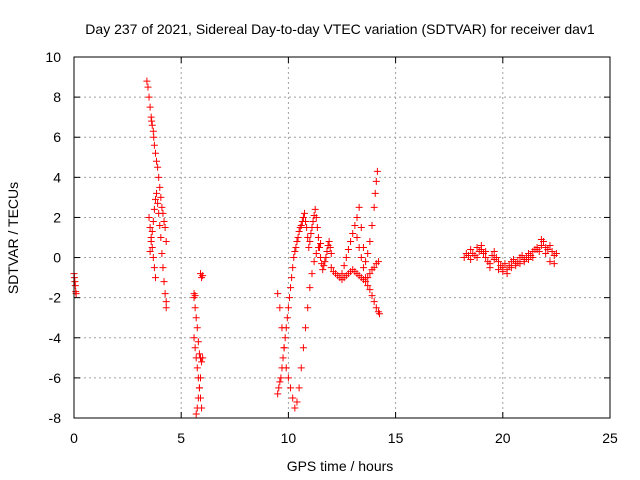 The image size is (640, 480). Describe the element at coordinates (13, 238) in the screenshot. I see `y-axis-label: SDTVAR / TECUs` at that location.